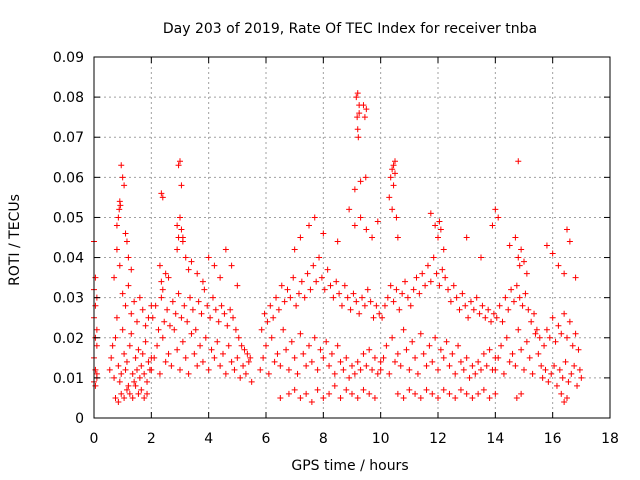  Describe the element at coordinates (151, 439) in the screenshot. I see `x-tick-label: 2` at that location.